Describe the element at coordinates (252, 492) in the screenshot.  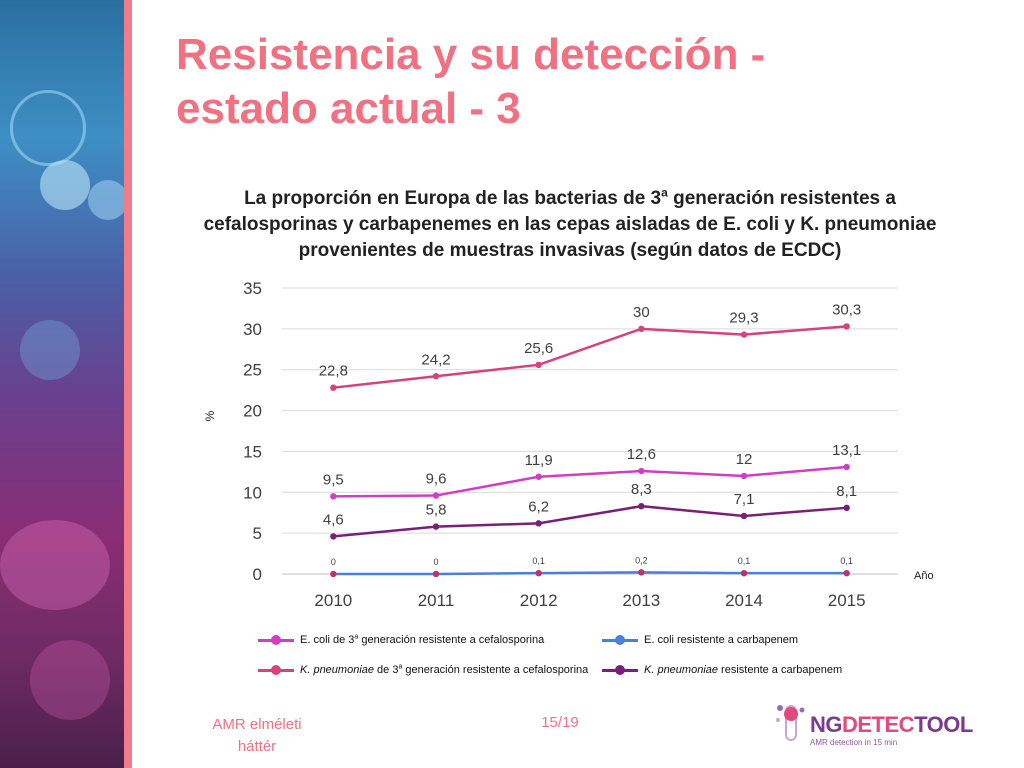
I see `y-tick-label: 10` at that location.